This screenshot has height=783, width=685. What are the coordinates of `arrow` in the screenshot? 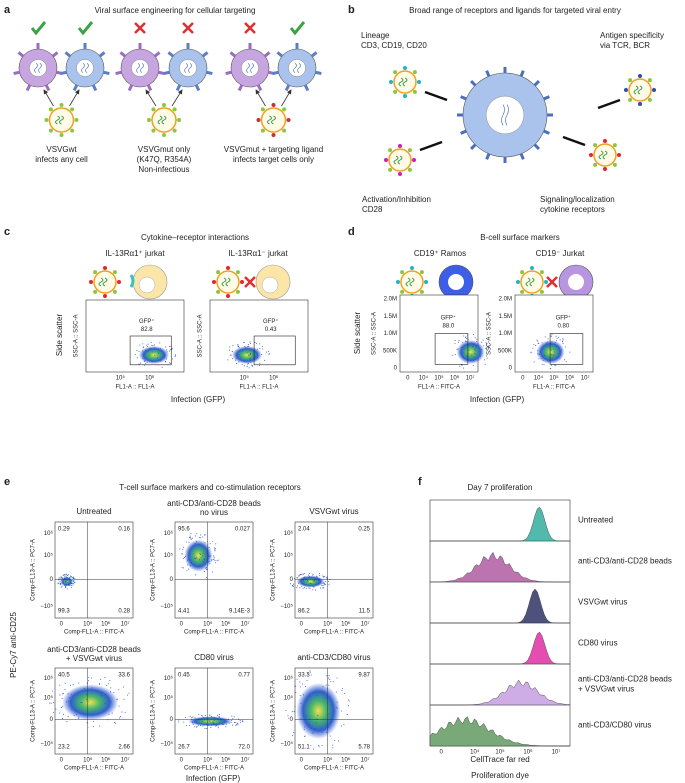 It's located at (260, 98).